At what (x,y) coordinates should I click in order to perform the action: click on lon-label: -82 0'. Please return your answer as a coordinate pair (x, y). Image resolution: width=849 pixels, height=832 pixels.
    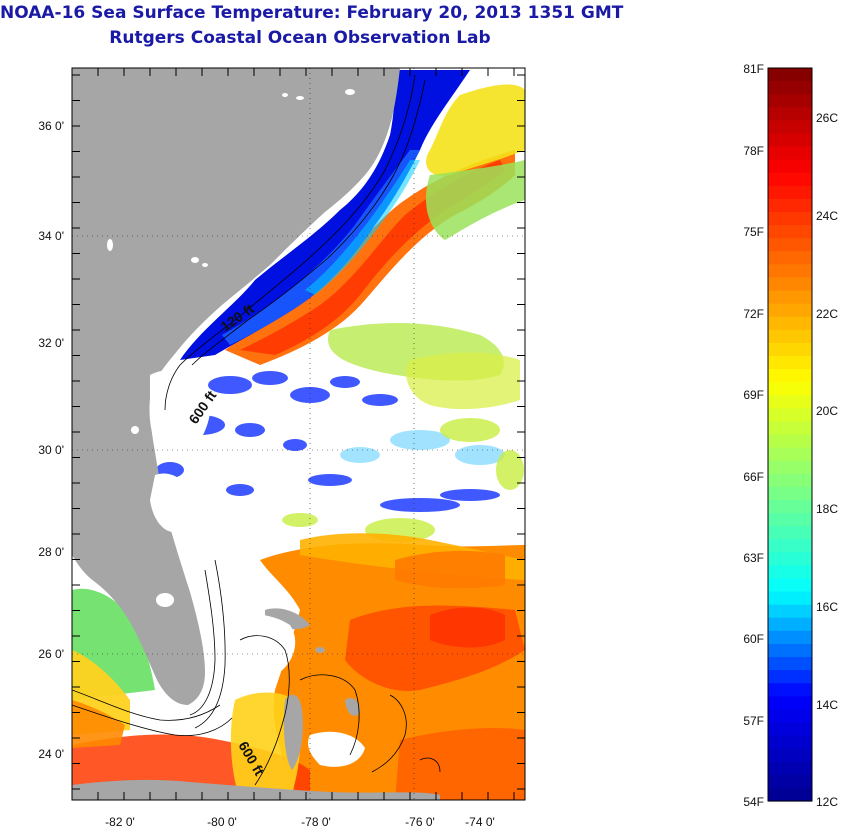
    Looking at the image, I should click on (120, 822).